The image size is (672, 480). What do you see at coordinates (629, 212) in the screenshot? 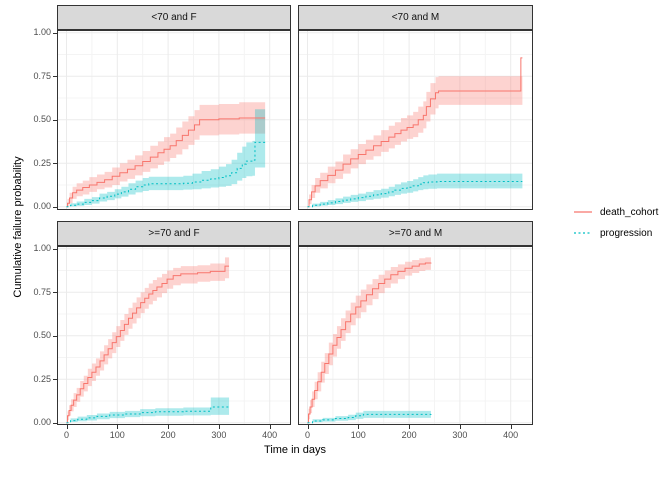
I see `legend-label-death-cohort: death_cohort` at bounding box center [629, 212].